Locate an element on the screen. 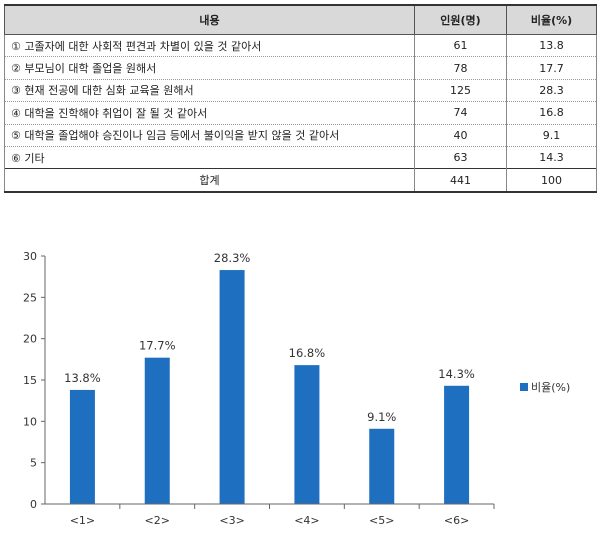 Image resolution: width=600 pixels, height=533 pixels. table-row: ② 부모님이 대학 졸업을 원해서 78 17.7 is located at coordinates (300, 68).